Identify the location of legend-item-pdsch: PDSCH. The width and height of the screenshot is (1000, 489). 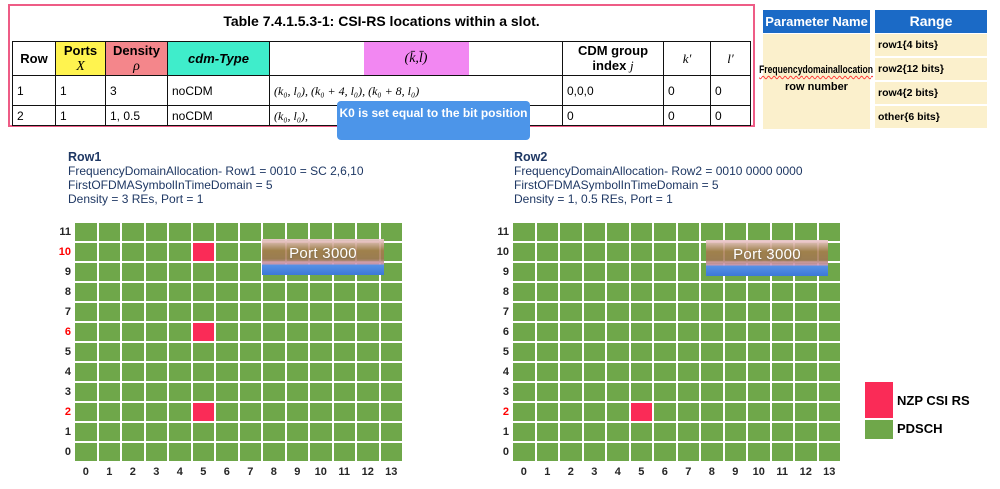
(917, 428).